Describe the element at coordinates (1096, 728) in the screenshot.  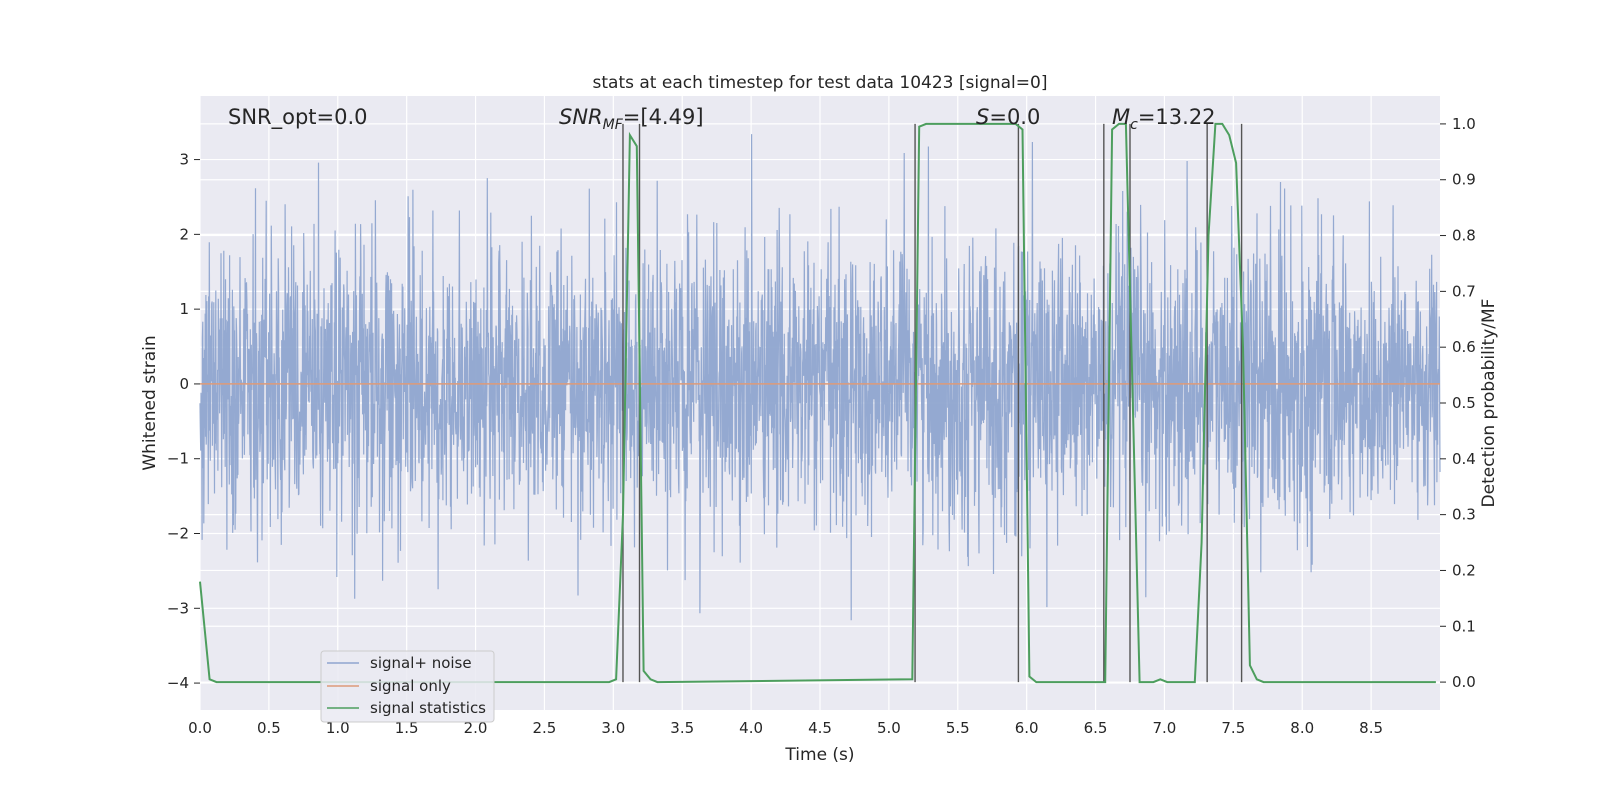
I see `x-tick-label: 6.5` at that location.